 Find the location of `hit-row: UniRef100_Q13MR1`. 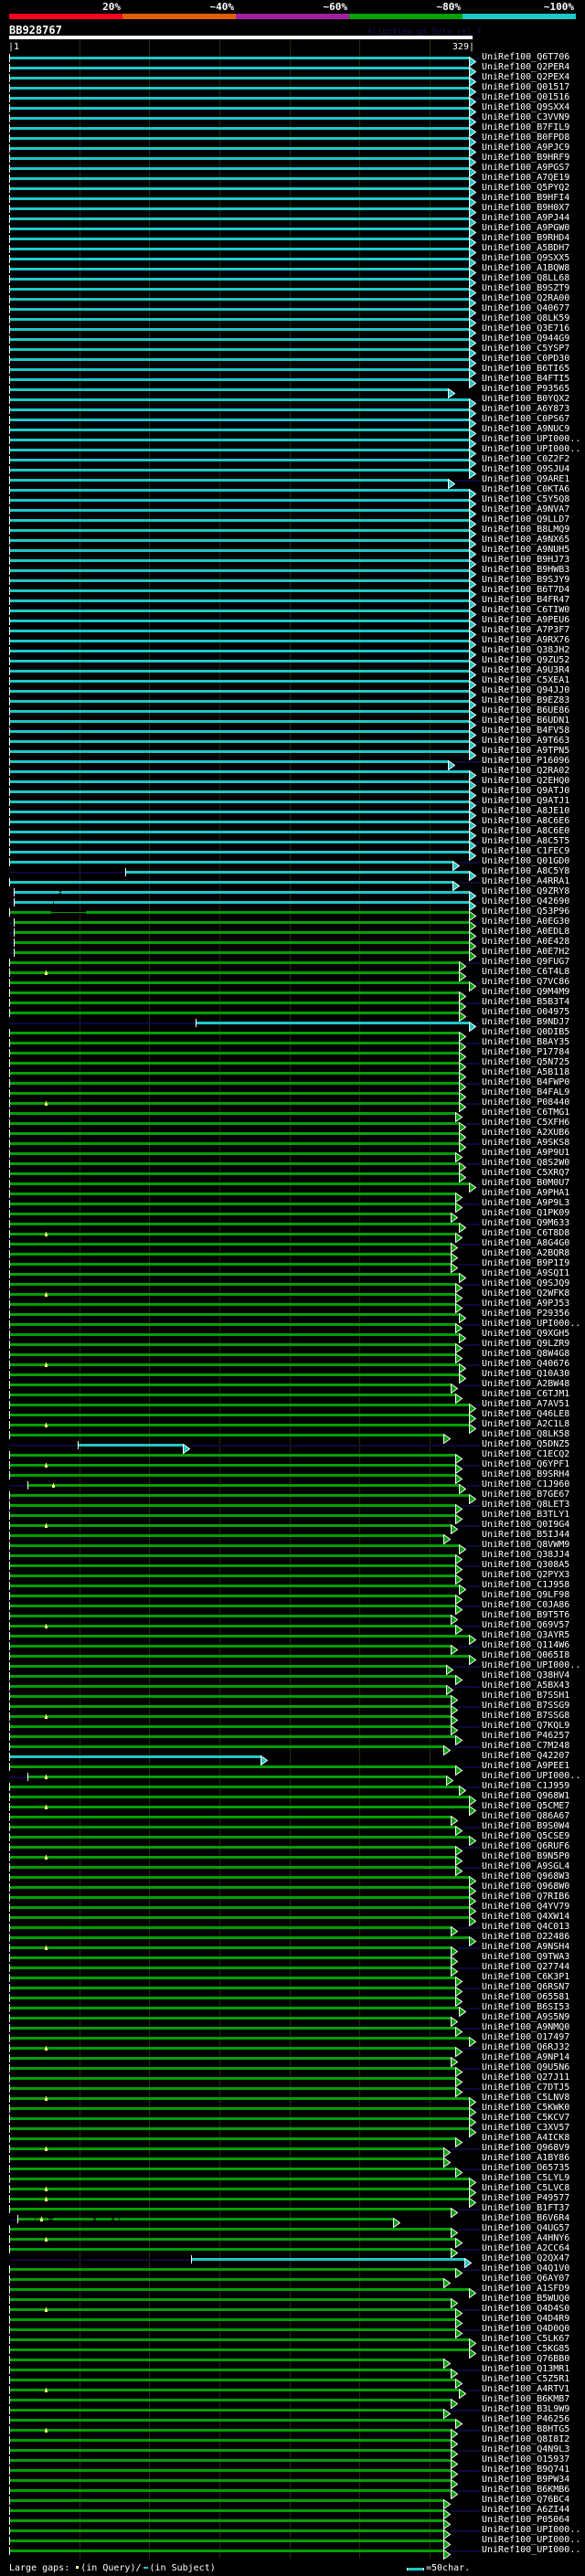

hit-row: UniRef100_Q13MR1 is located at coordinates (293, 2372).